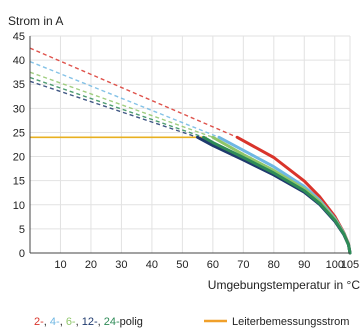 The height and width of the screenshot is (331, 364). I want to click on legend-part-4: 6-, so click(71, 322).